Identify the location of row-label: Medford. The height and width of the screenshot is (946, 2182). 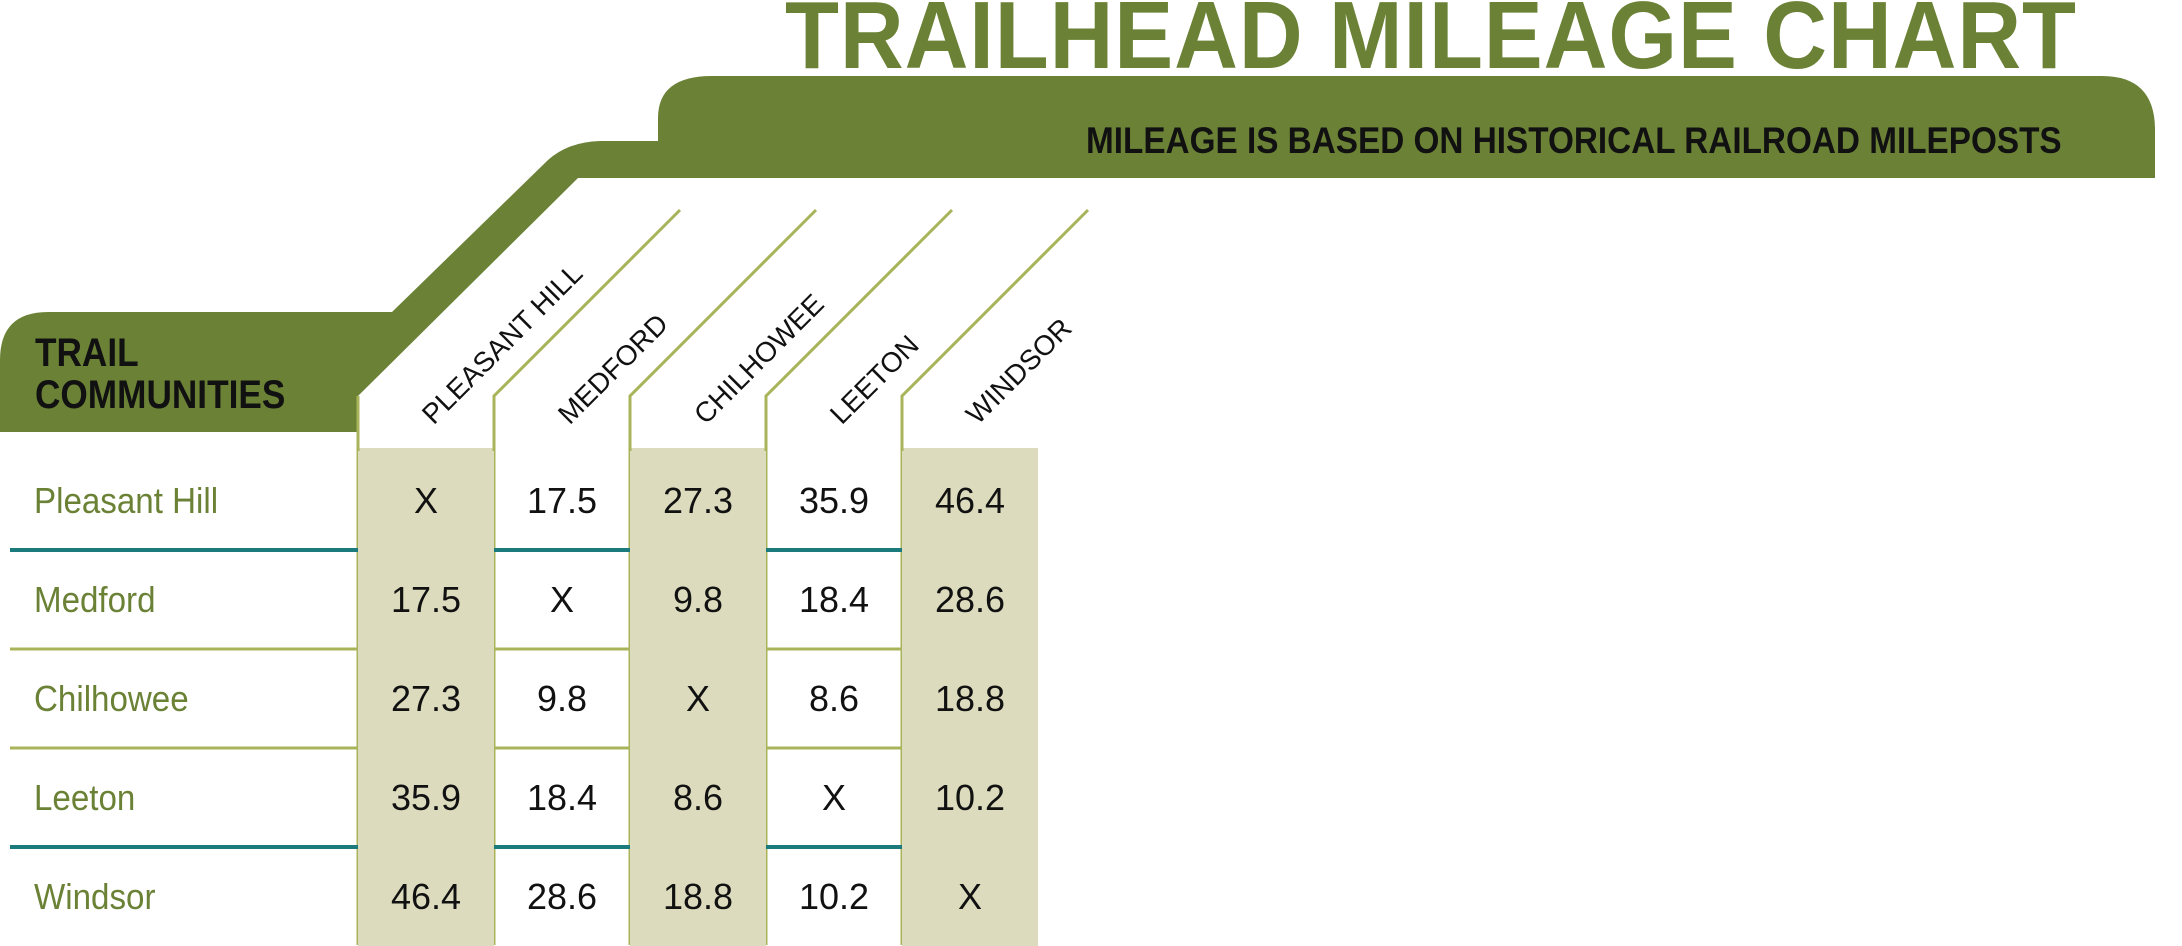
(95, 599).